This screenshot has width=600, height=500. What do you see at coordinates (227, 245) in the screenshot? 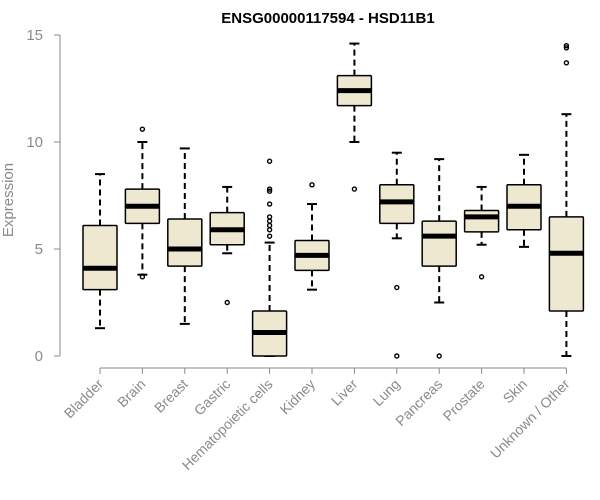
I see `box-group-gastric` at bounding box center [227, 245].